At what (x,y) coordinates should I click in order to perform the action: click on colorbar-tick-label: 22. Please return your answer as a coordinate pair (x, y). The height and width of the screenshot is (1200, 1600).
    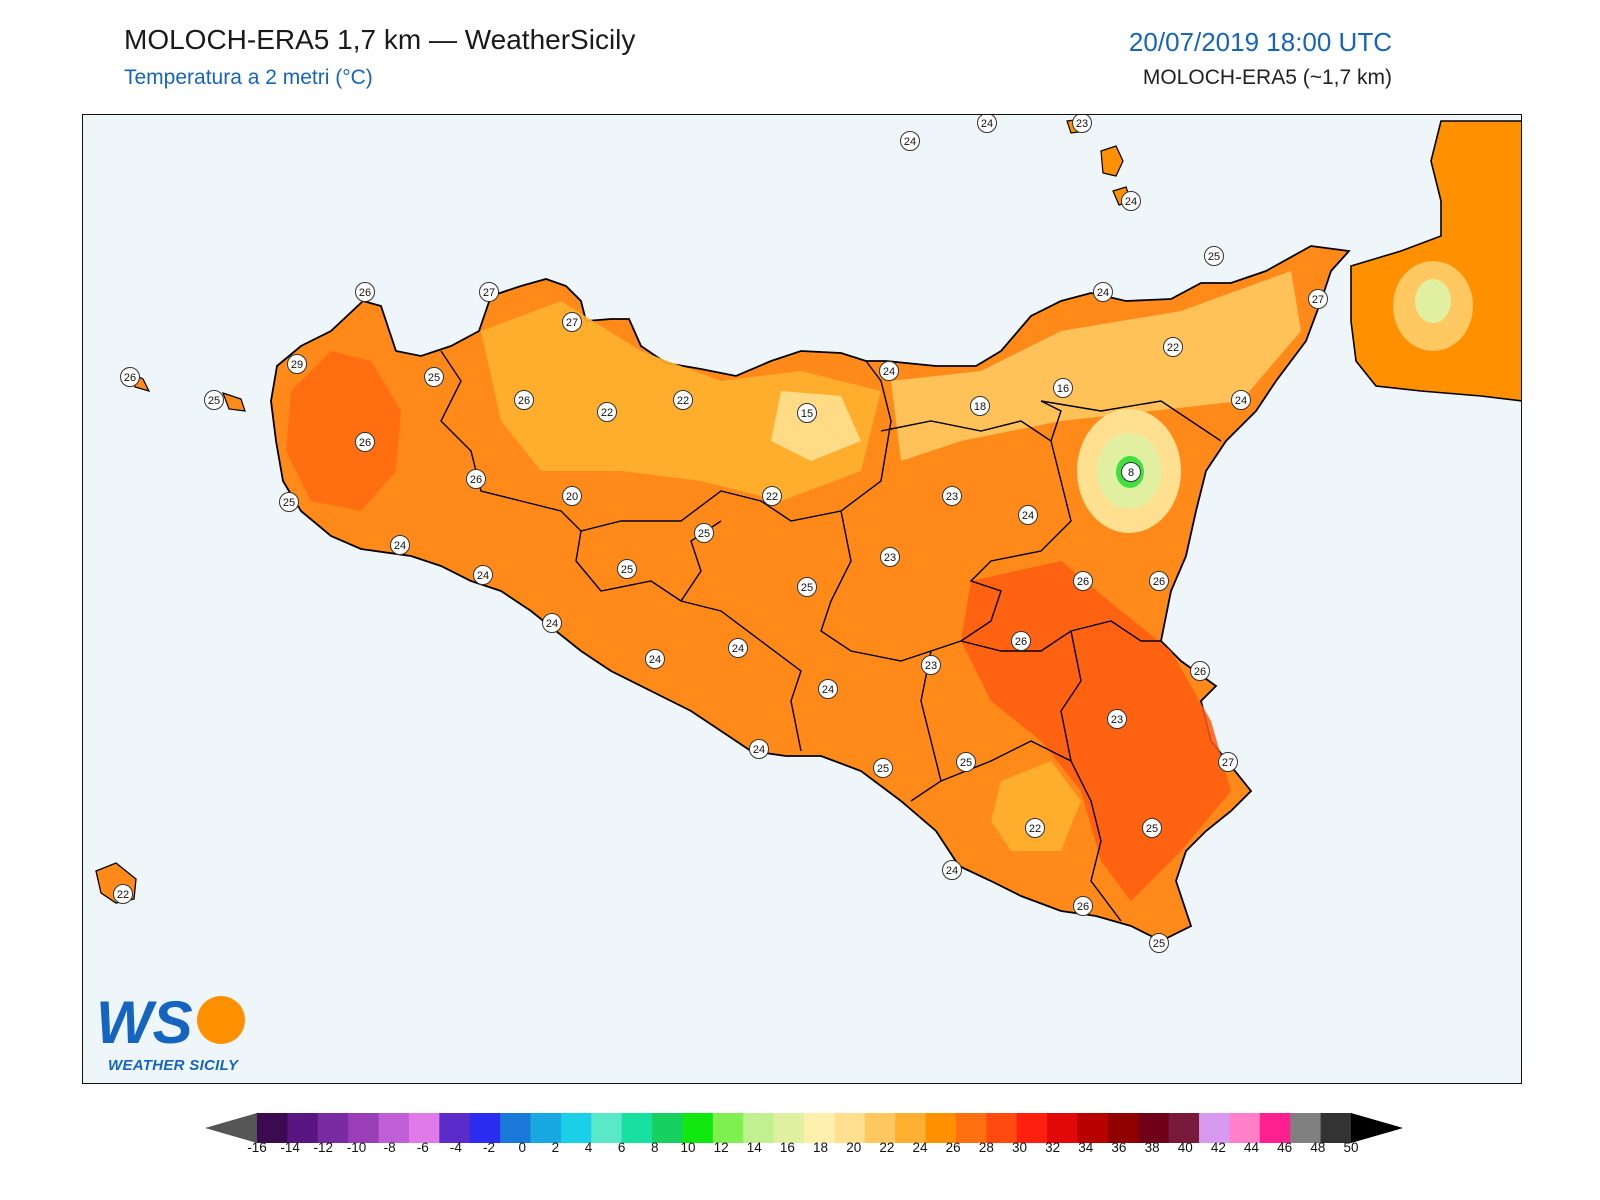
    Looking at the image, I should click on (887, 1147).